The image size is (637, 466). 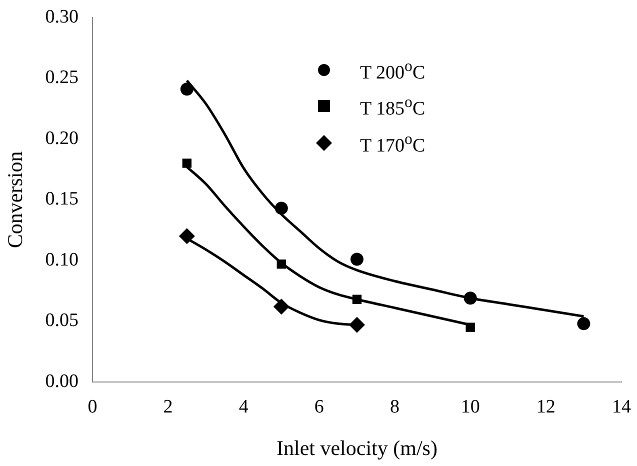 I want to click on x-tick-label: 12, so click(x=546, y=407).